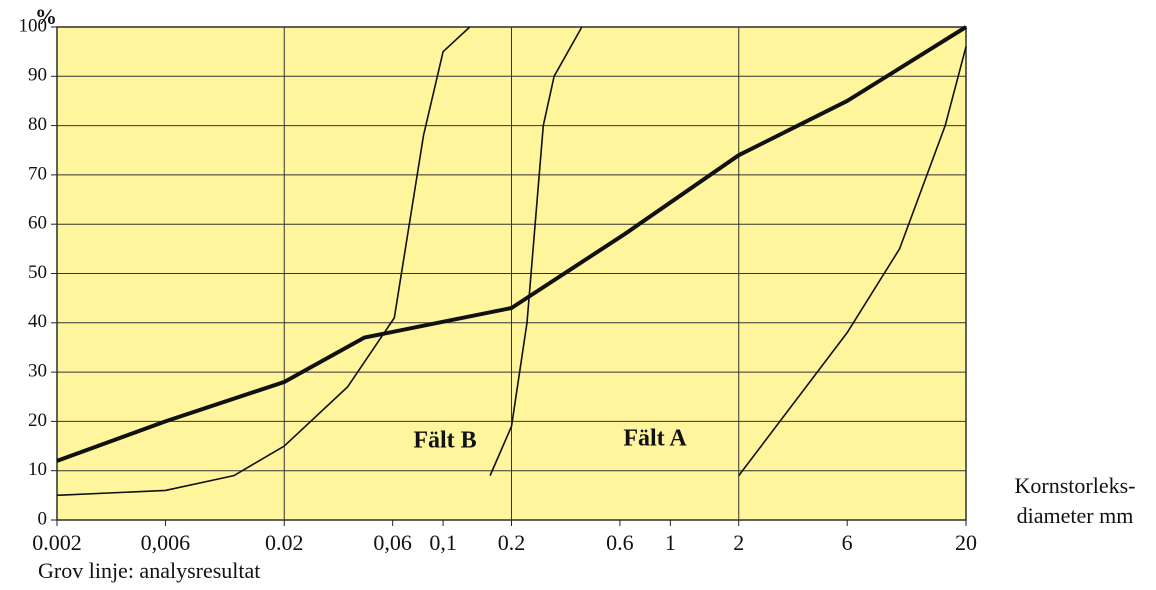 The image size is (1156, 590). What do you see at coordinates (33, 25) in the screenshot?
I see `y-tick-label: 100` at bounding box center [33, 25].